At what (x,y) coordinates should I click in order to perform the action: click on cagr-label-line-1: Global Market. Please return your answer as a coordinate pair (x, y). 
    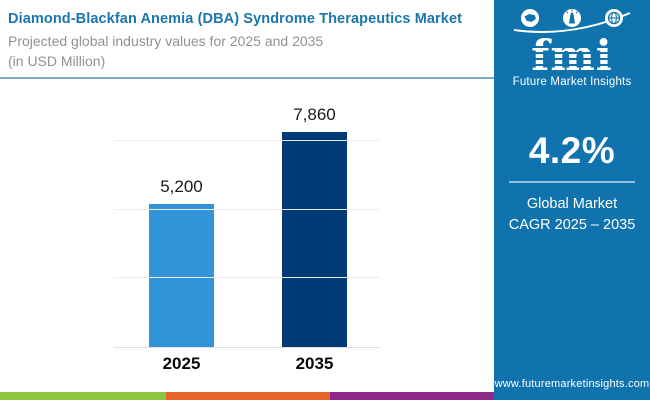
    Looking at the image, I should click on (572, 204).